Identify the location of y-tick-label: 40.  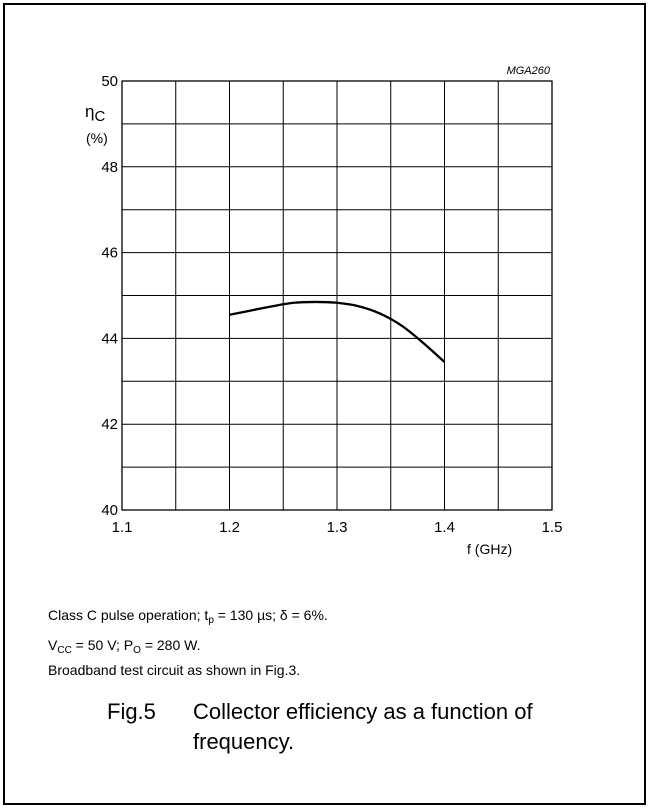
(109, 510).